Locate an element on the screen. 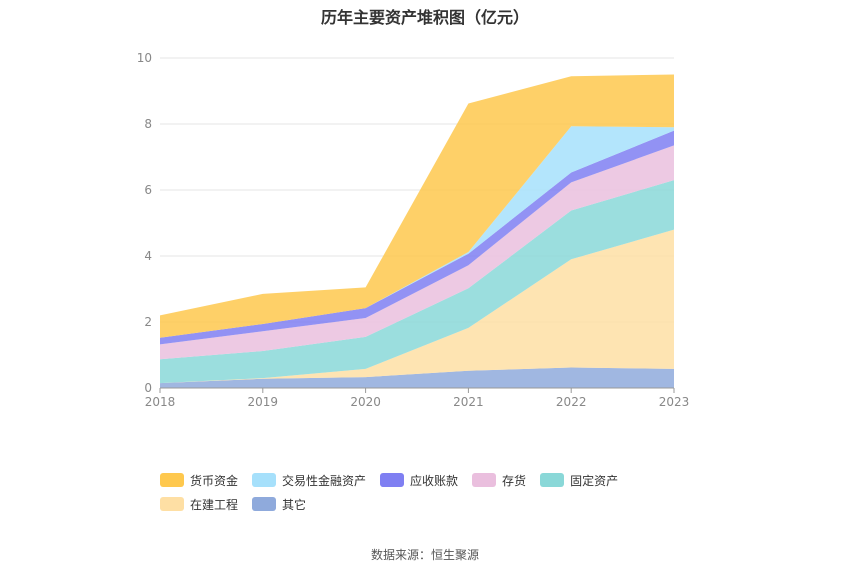 The image size is (850, 575). legend-item: 固定资产 is located at coordinates (579, 480).